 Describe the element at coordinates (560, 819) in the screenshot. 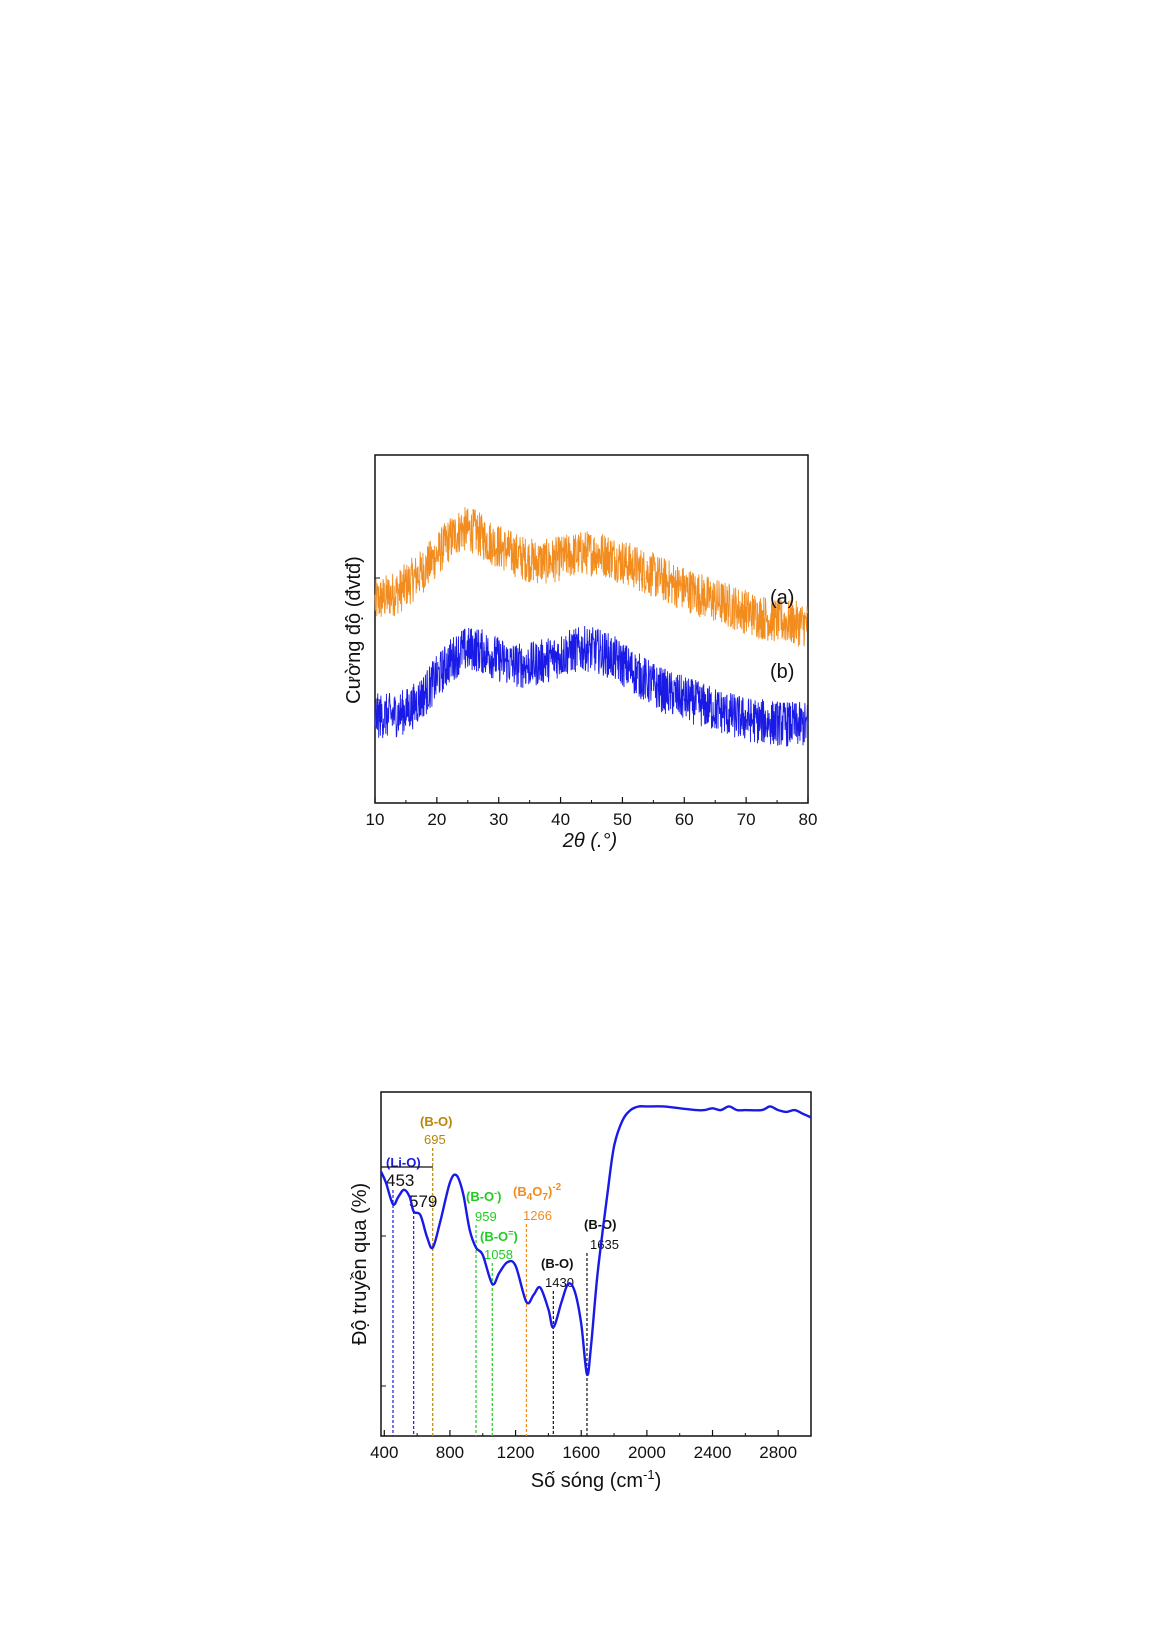

I see `xrd-x-tick-label: 40` at that location.